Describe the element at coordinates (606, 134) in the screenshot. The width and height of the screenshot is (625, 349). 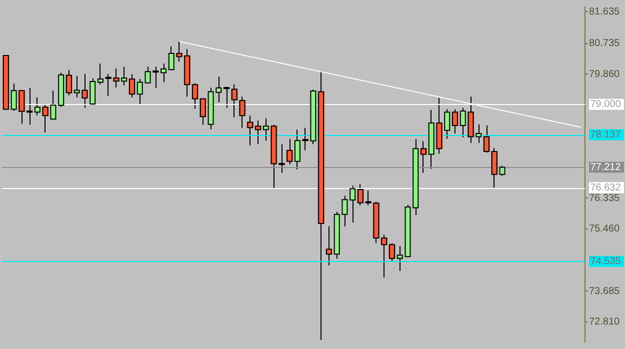
I see `ref-line-label: 78.137` at that location.